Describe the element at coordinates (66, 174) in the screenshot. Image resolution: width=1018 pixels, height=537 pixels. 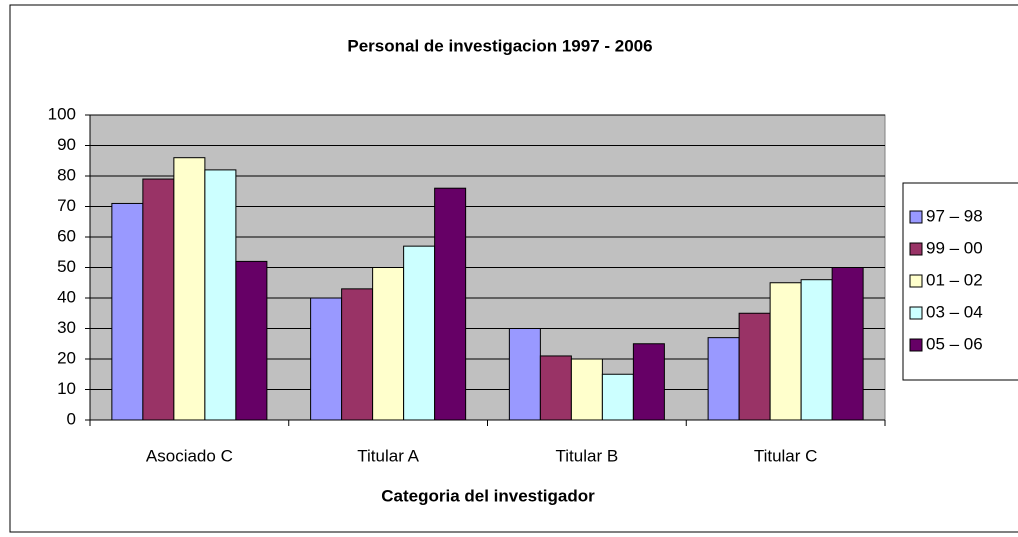
I see `y-tick-label: 80` at that location.